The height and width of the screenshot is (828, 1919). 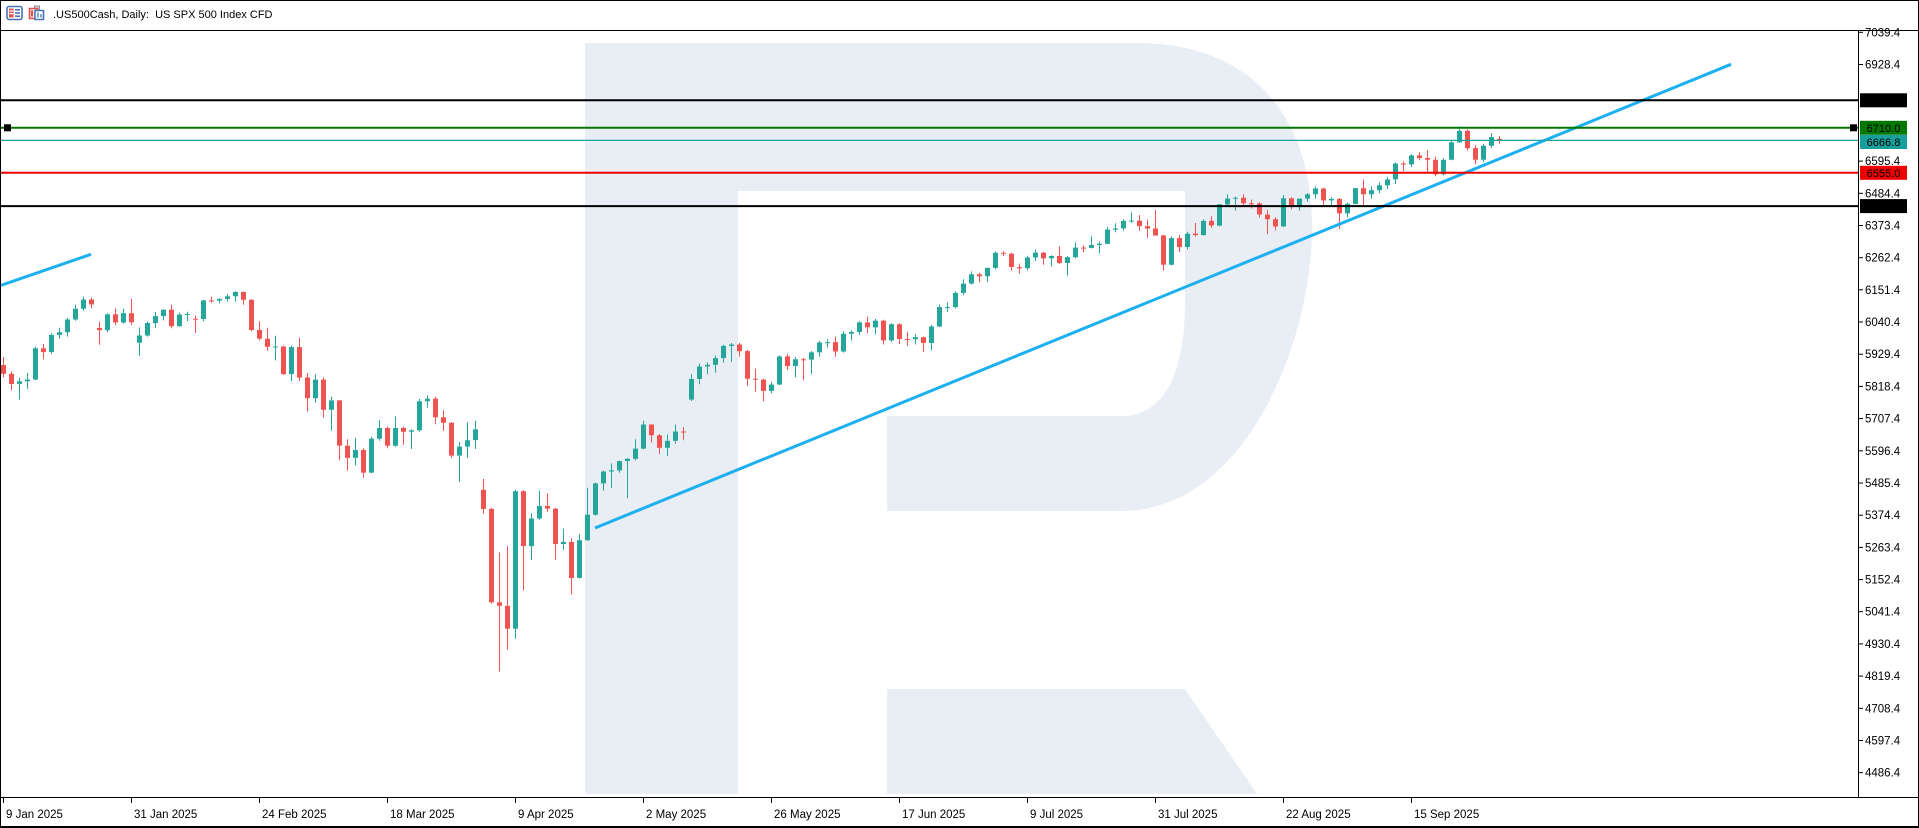 I want to click on date-label: 2 May 2025, so click(x=676, y=815).